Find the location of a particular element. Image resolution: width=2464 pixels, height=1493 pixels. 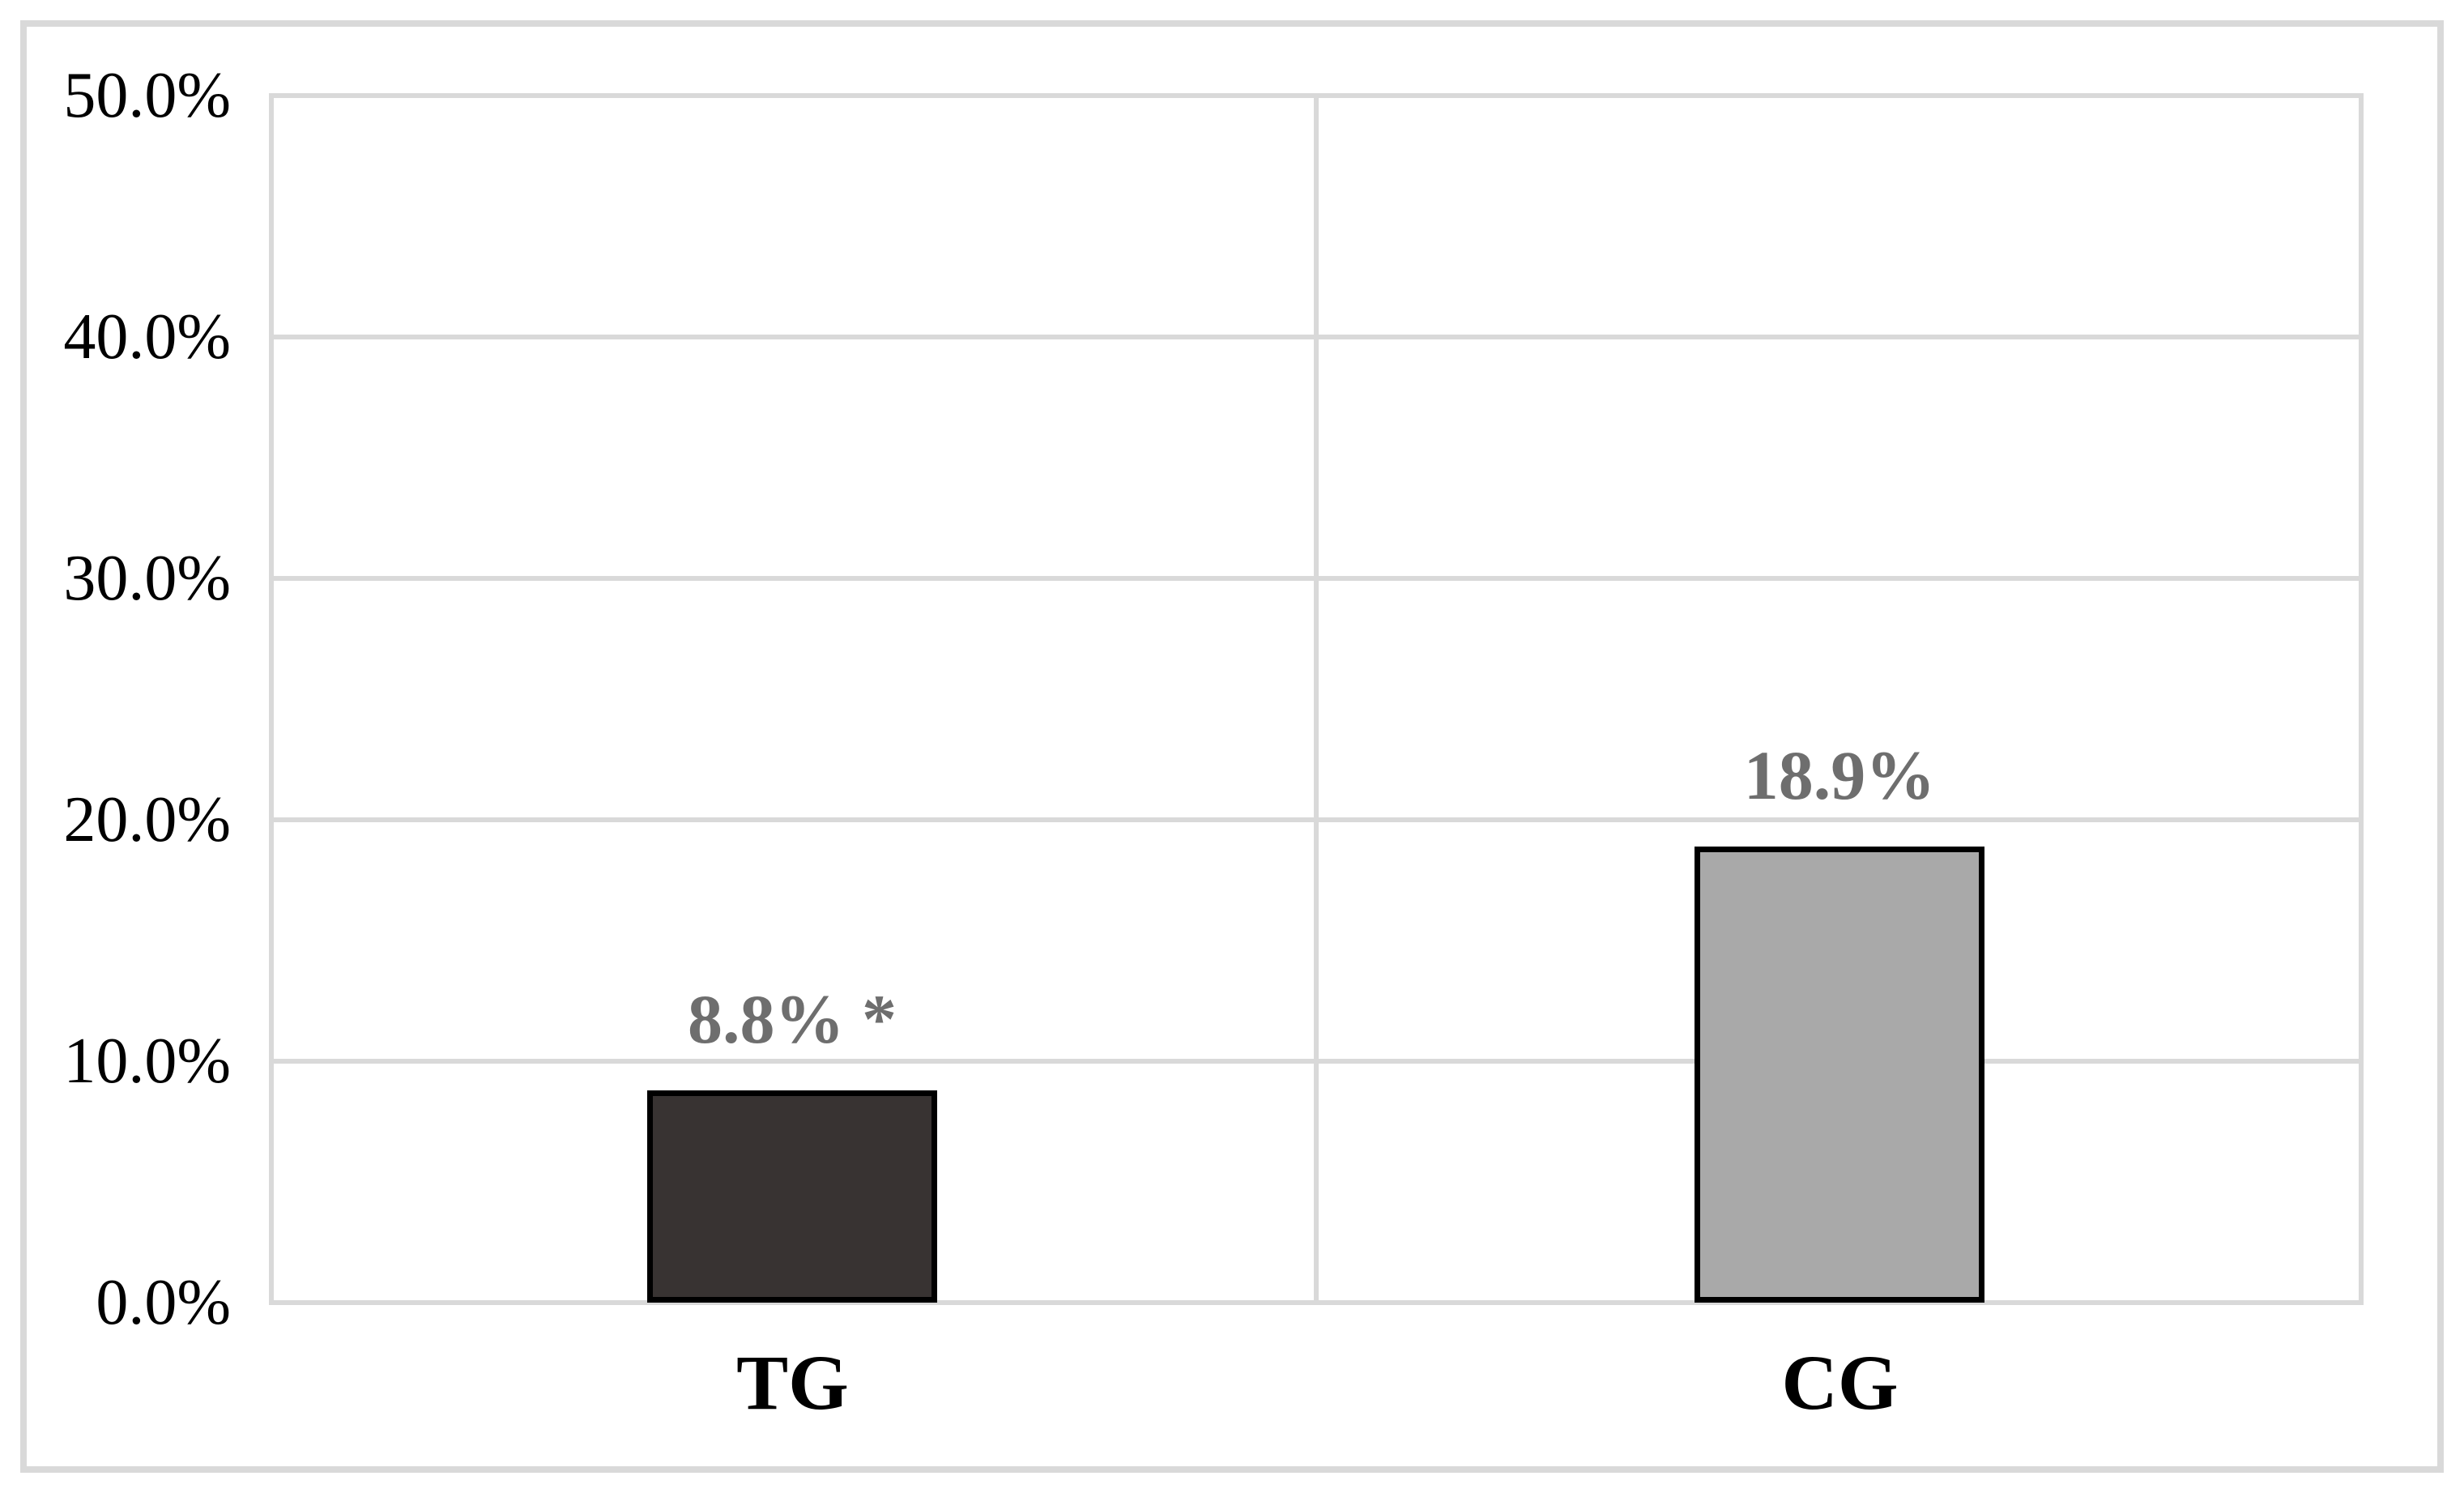

category-label-tg: TG is located at coordinates (792, 1382).